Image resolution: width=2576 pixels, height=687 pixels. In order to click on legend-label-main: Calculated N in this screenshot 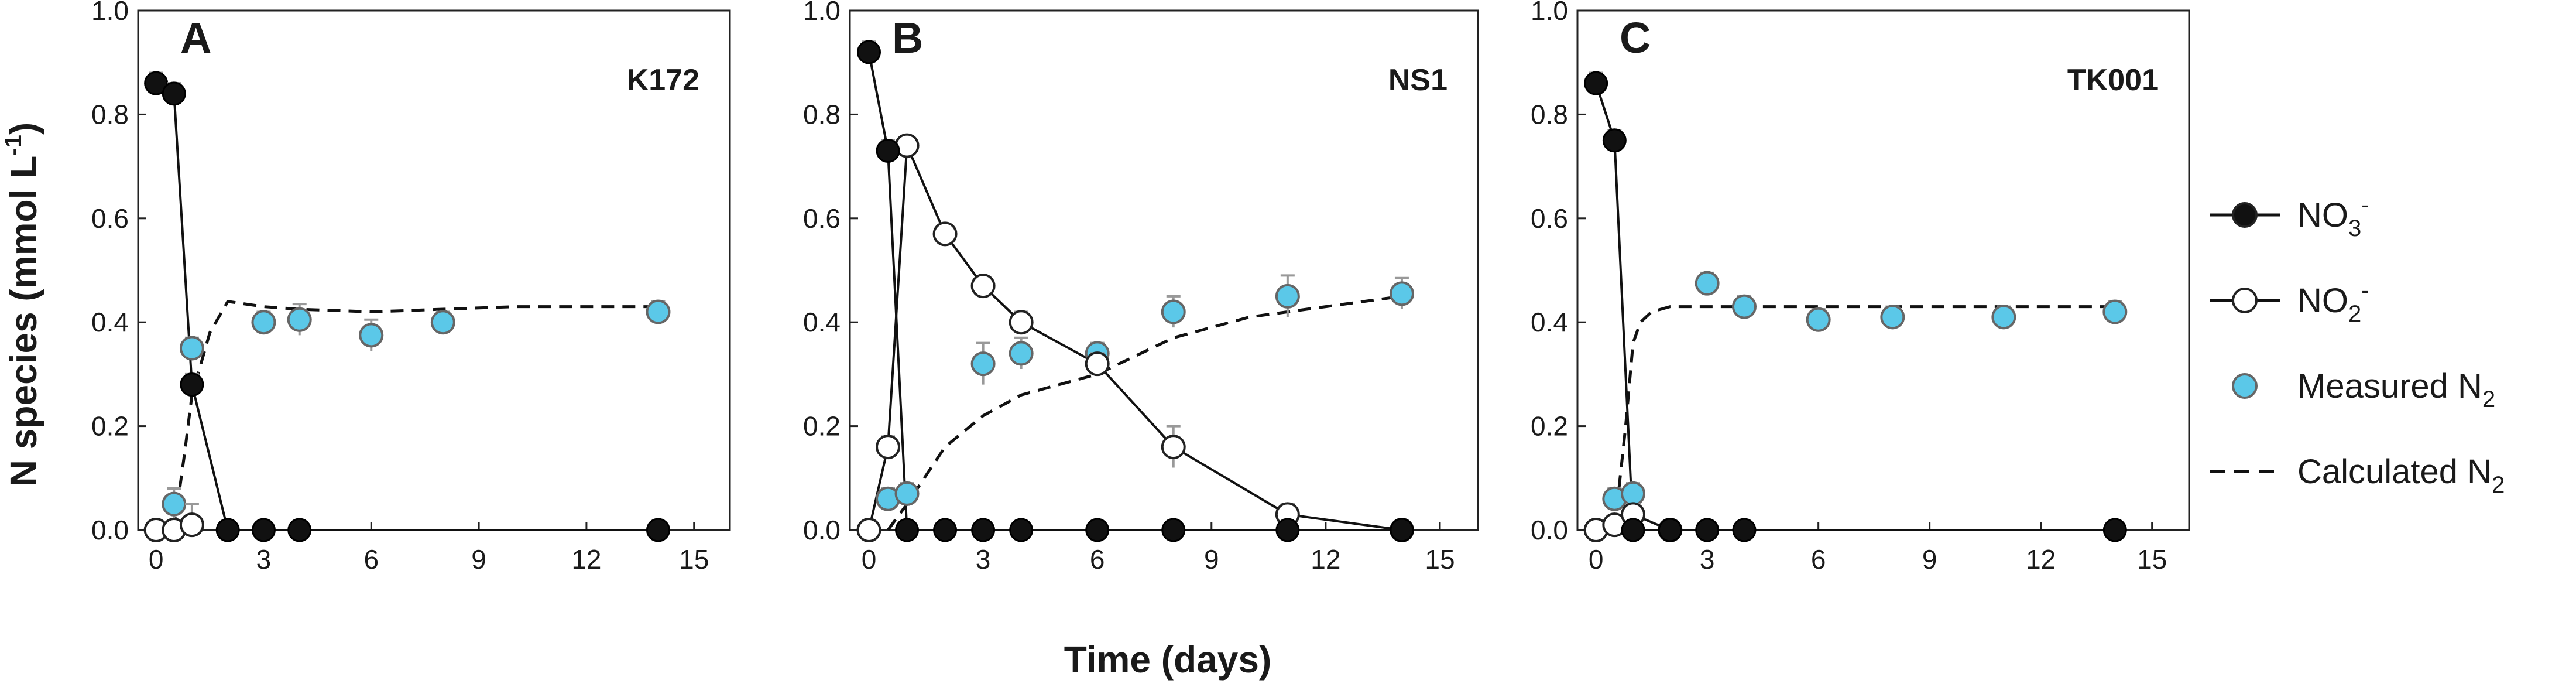, I will do `click(2395, 472)`.